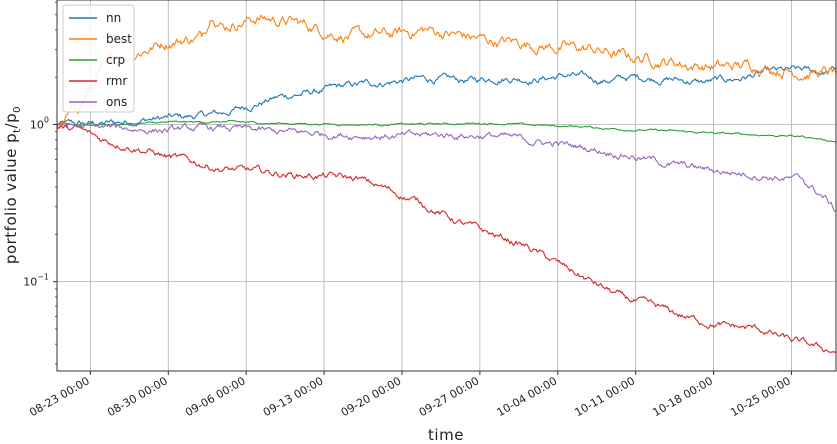 This screenshot has height=444, width=837. I want to click on x-tick-label: 09-20 00:00, so click(371, 396).